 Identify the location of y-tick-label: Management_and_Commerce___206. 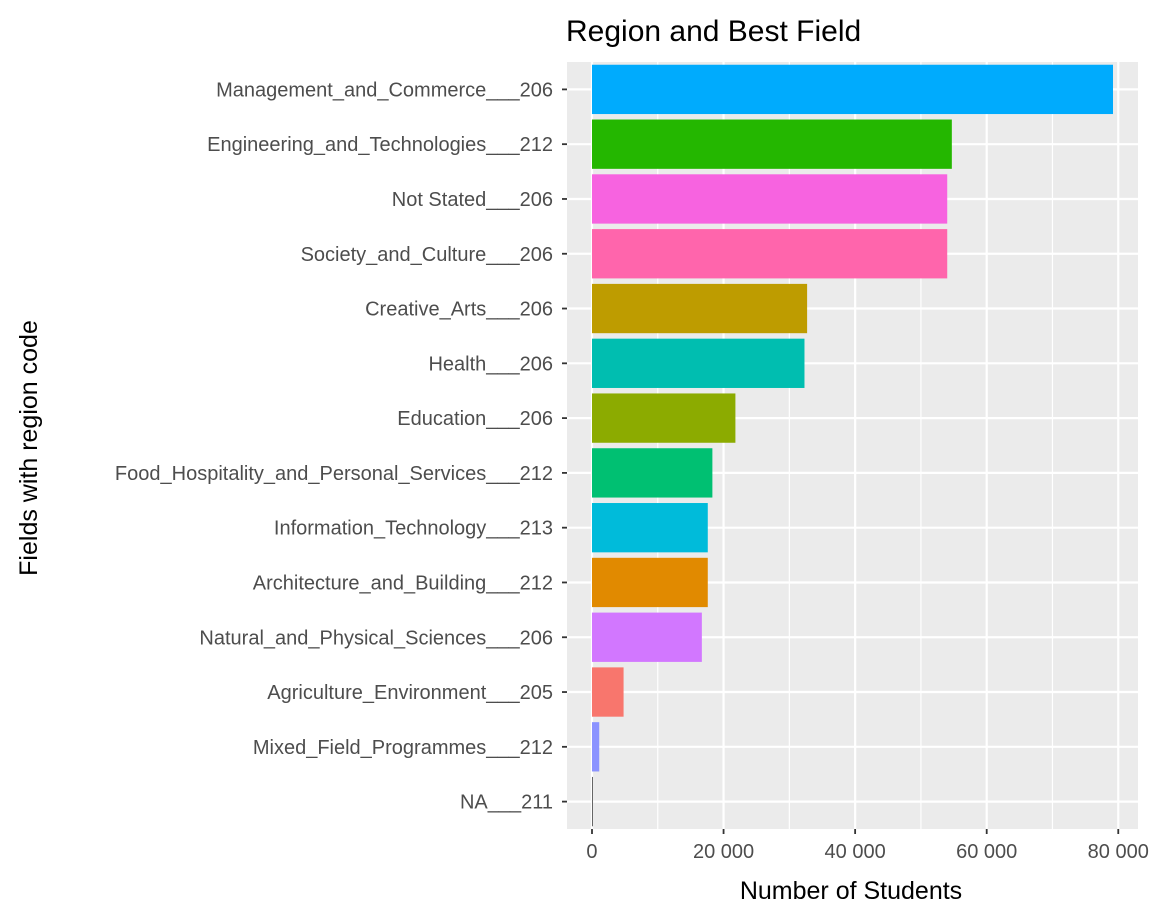
(384, 90).